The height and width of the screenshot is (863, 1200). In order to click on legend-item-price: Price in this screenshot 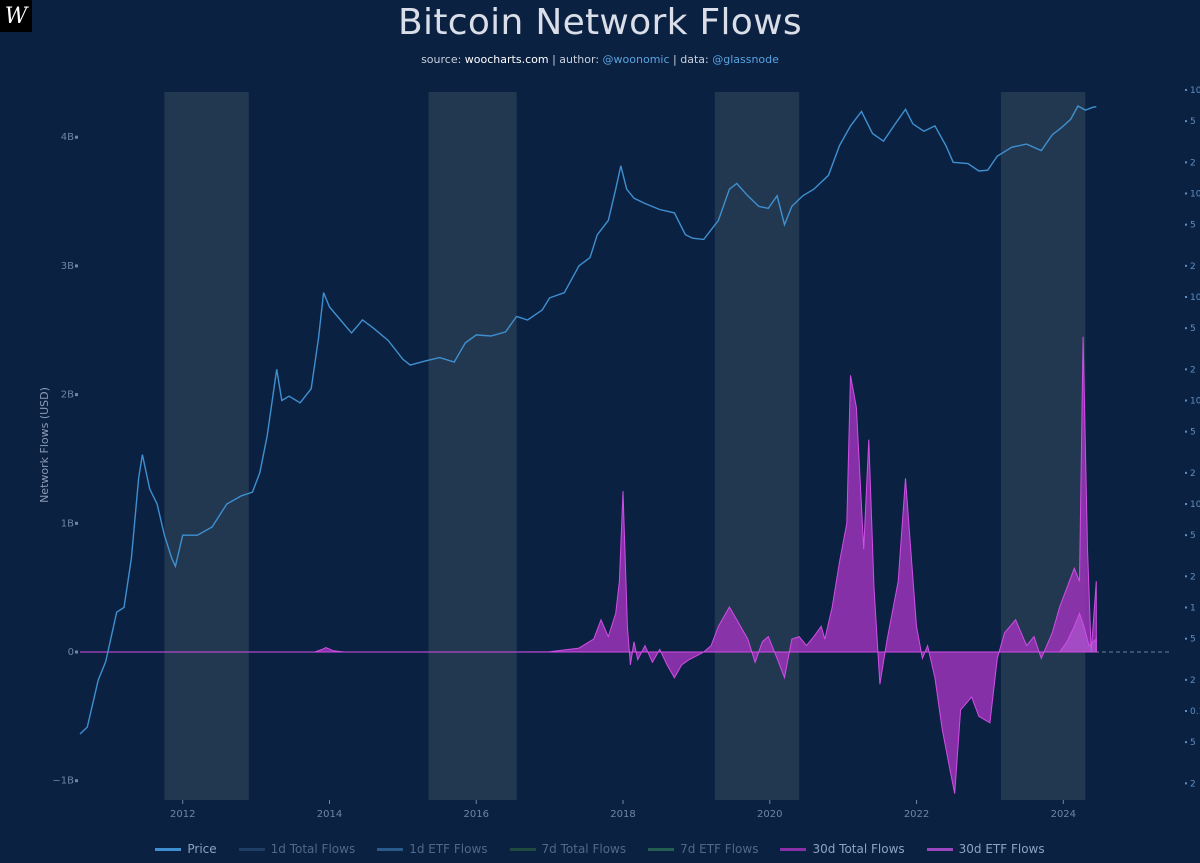, I will do `click(186, 849)`.